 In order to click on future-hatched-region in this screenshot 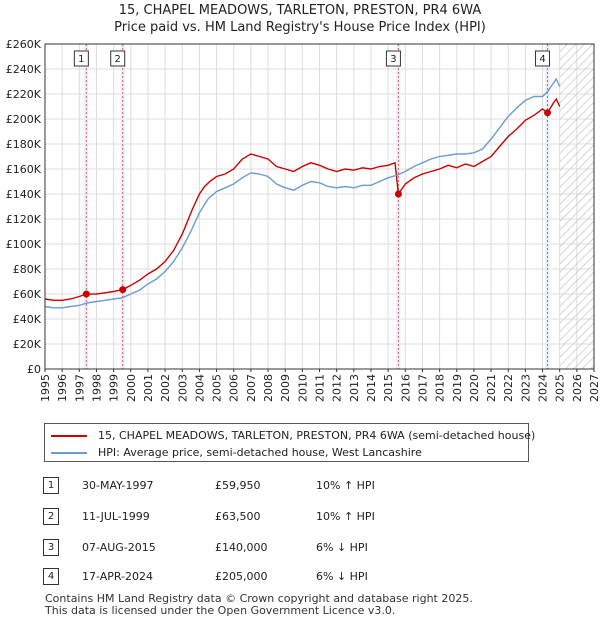, I will do `click(576, 206)`.